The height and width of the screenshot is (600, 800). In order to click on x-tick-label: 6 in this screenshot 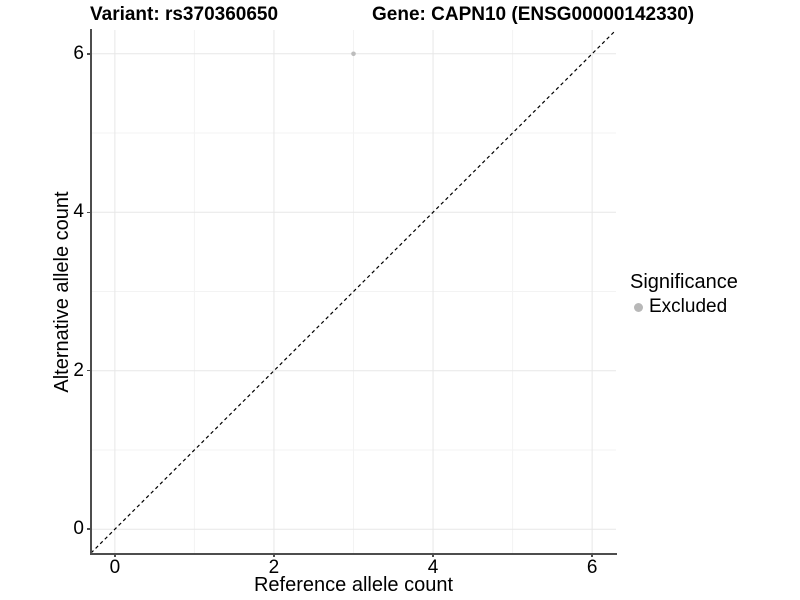, I will do `click(592, 567)`.